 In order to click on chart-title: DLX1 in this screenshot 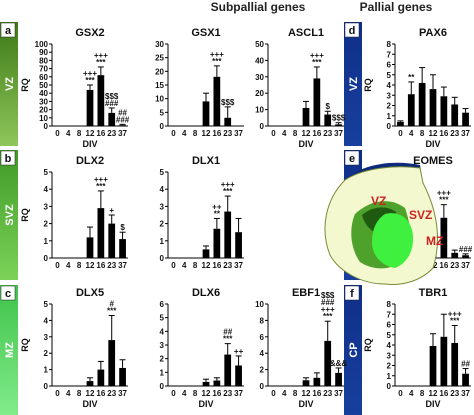, I will do `click(206, 161)`.